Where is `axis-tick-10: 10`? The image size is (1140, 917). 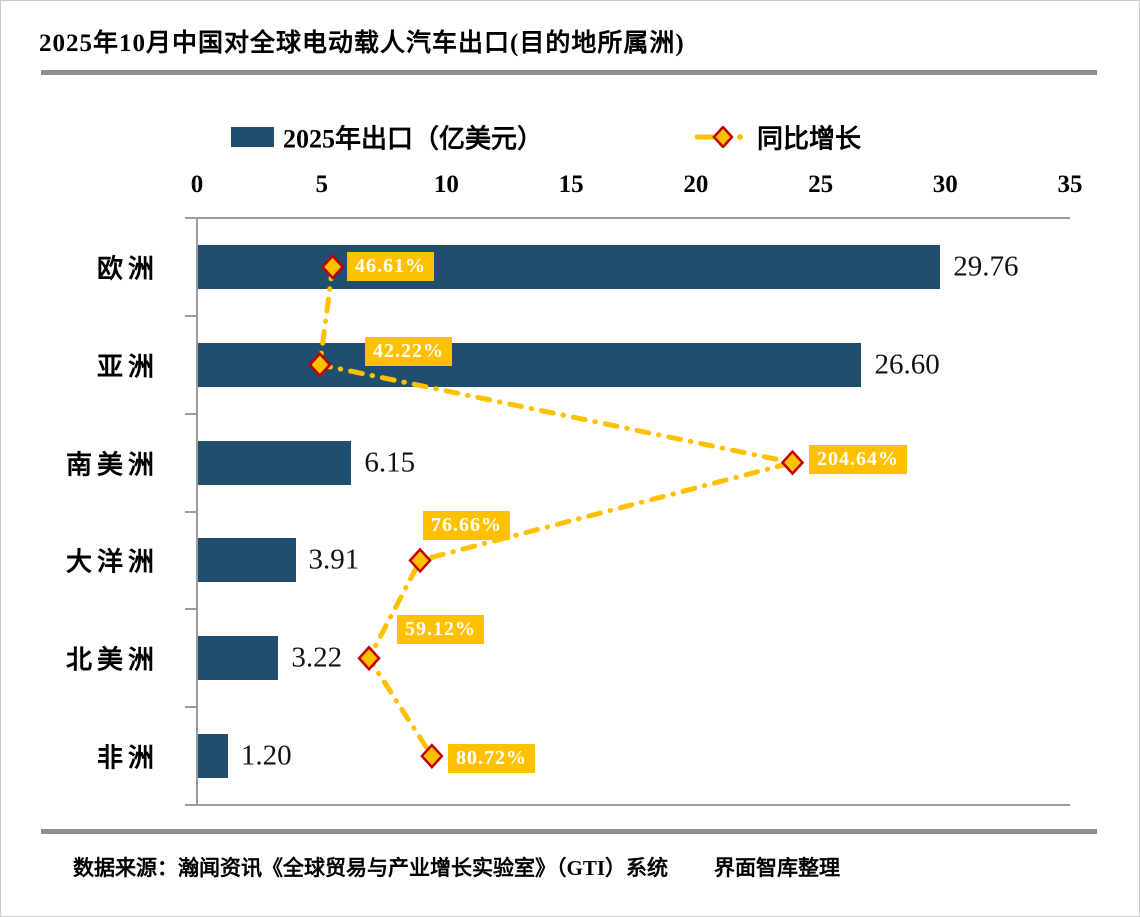
axis-tick-10: 10 is located at coordinates (446, 184).